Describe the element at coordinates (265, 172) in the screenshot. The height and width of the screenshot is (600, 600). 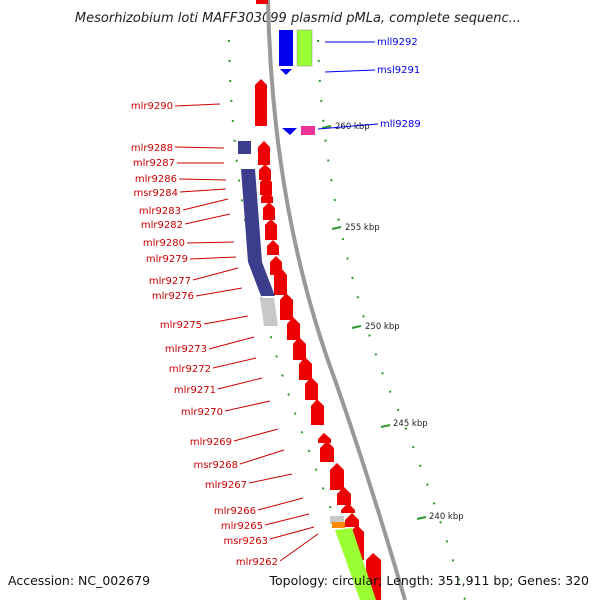
I see `gene-mlr9287` at that location.